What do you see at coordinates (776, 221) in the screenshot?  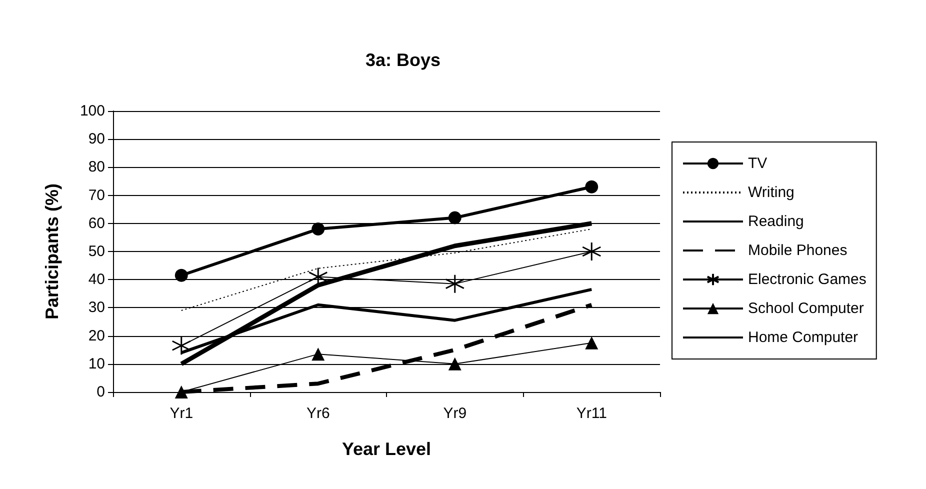 I see `legend-label: Reading` at bounding box center [776, 221].